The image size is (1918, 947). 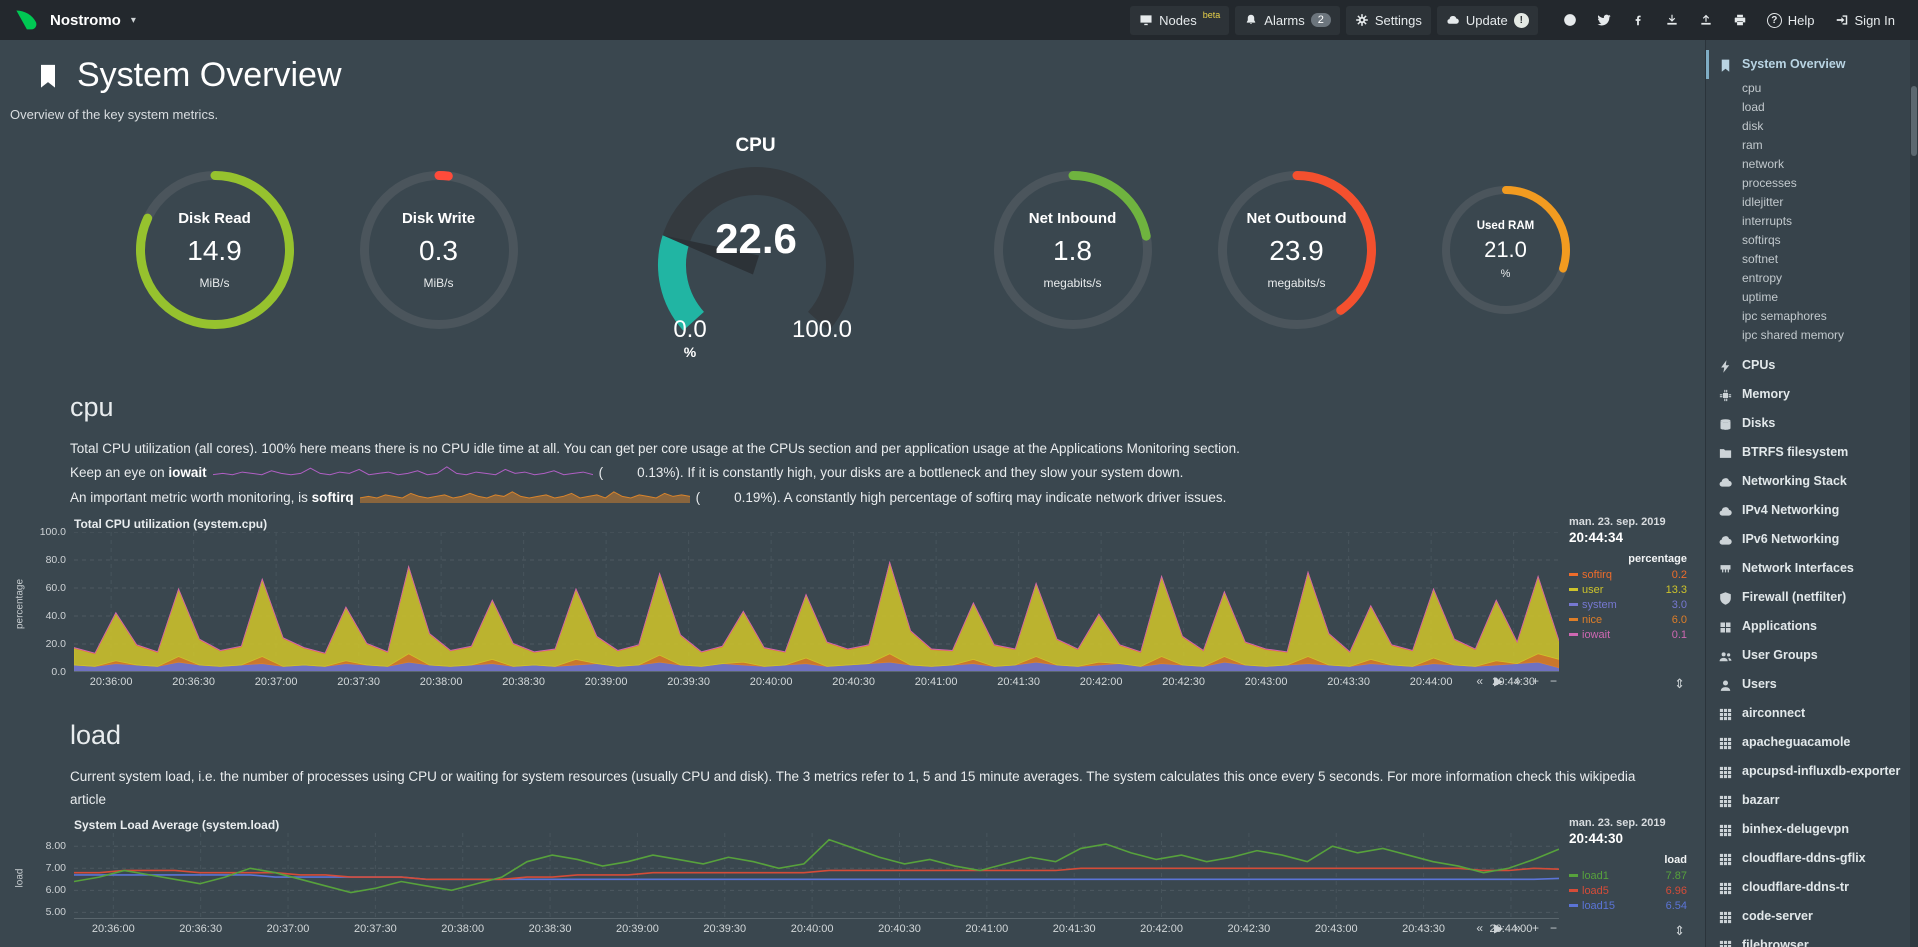 I want to click on chart-toolbar: « ▶ » + −, so click(x=1516, y=680).